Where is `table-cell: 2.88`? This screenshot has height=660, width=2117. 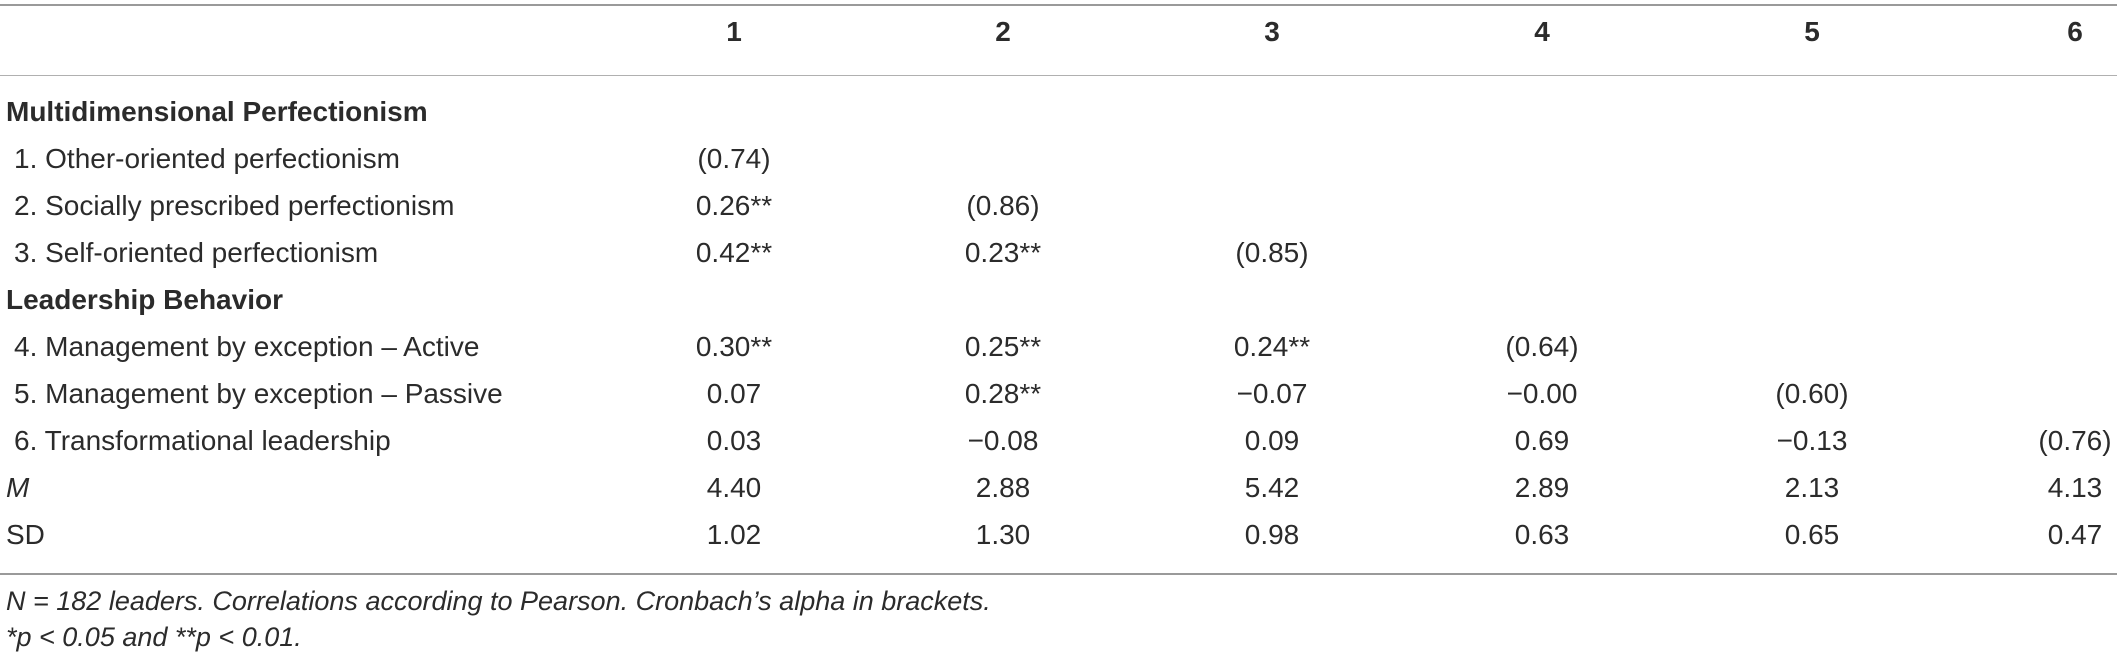
table-cell: 2.88 is located at coordinates (1003, 487).